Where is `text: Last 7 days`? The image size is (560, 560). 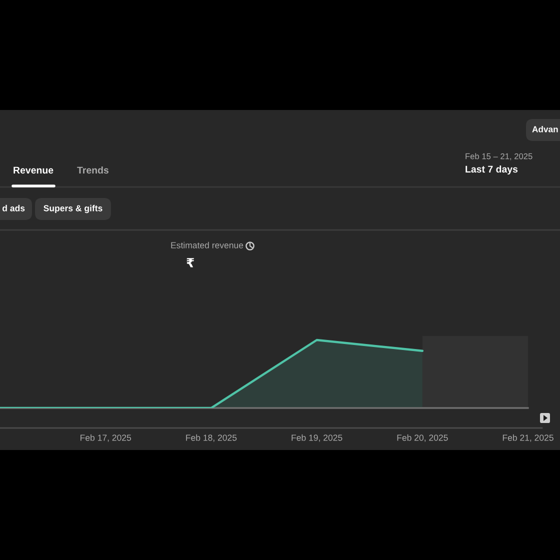 text: Last 7 days is located at coordinates (492, 170).